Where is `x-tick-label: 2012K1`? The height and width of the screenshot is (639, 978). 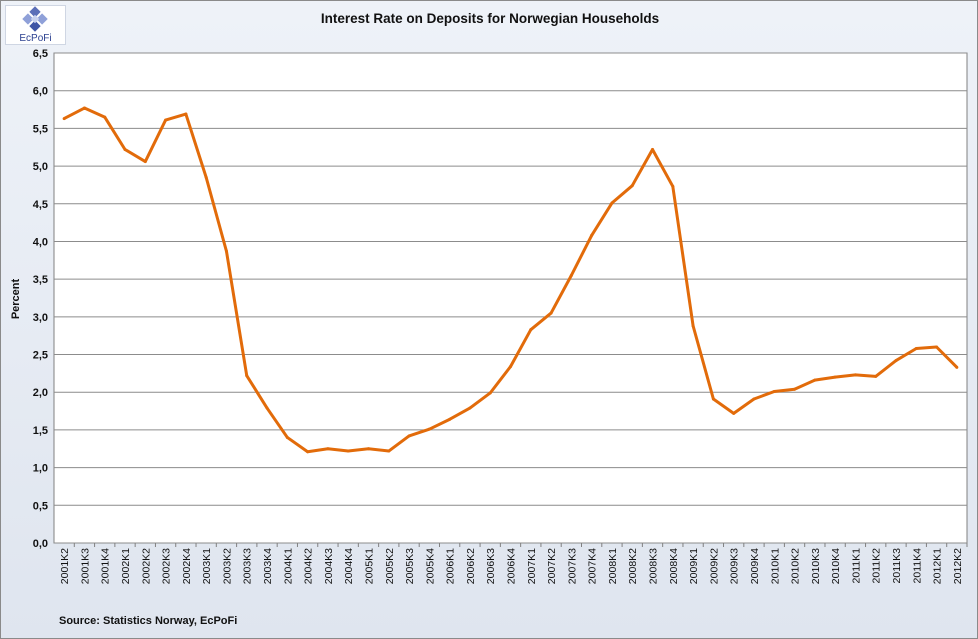
x-tick-label: 2012K1 is located at coordinates (938, 566).